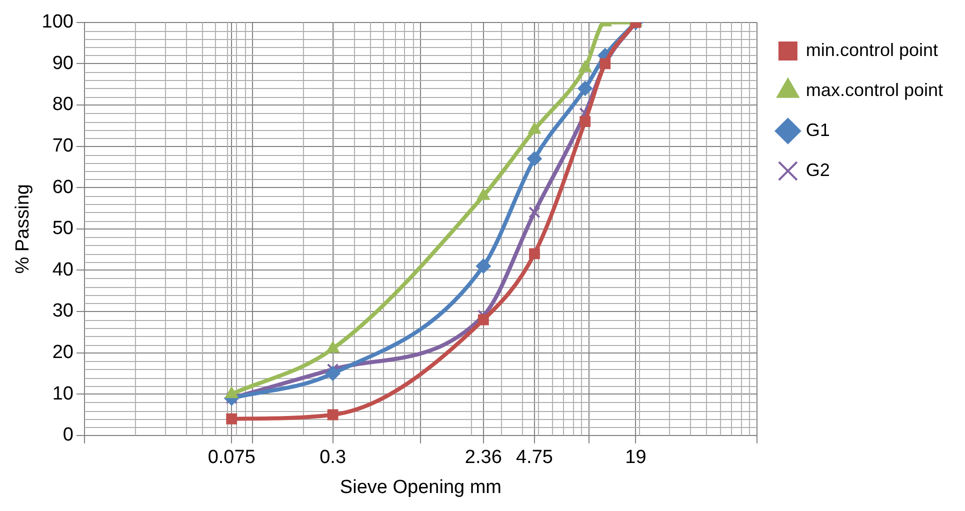  What do you see at coordinates (63, 269) in the screenshot?
I see `y-tick-label: 40` at bounding box center [63, 269].